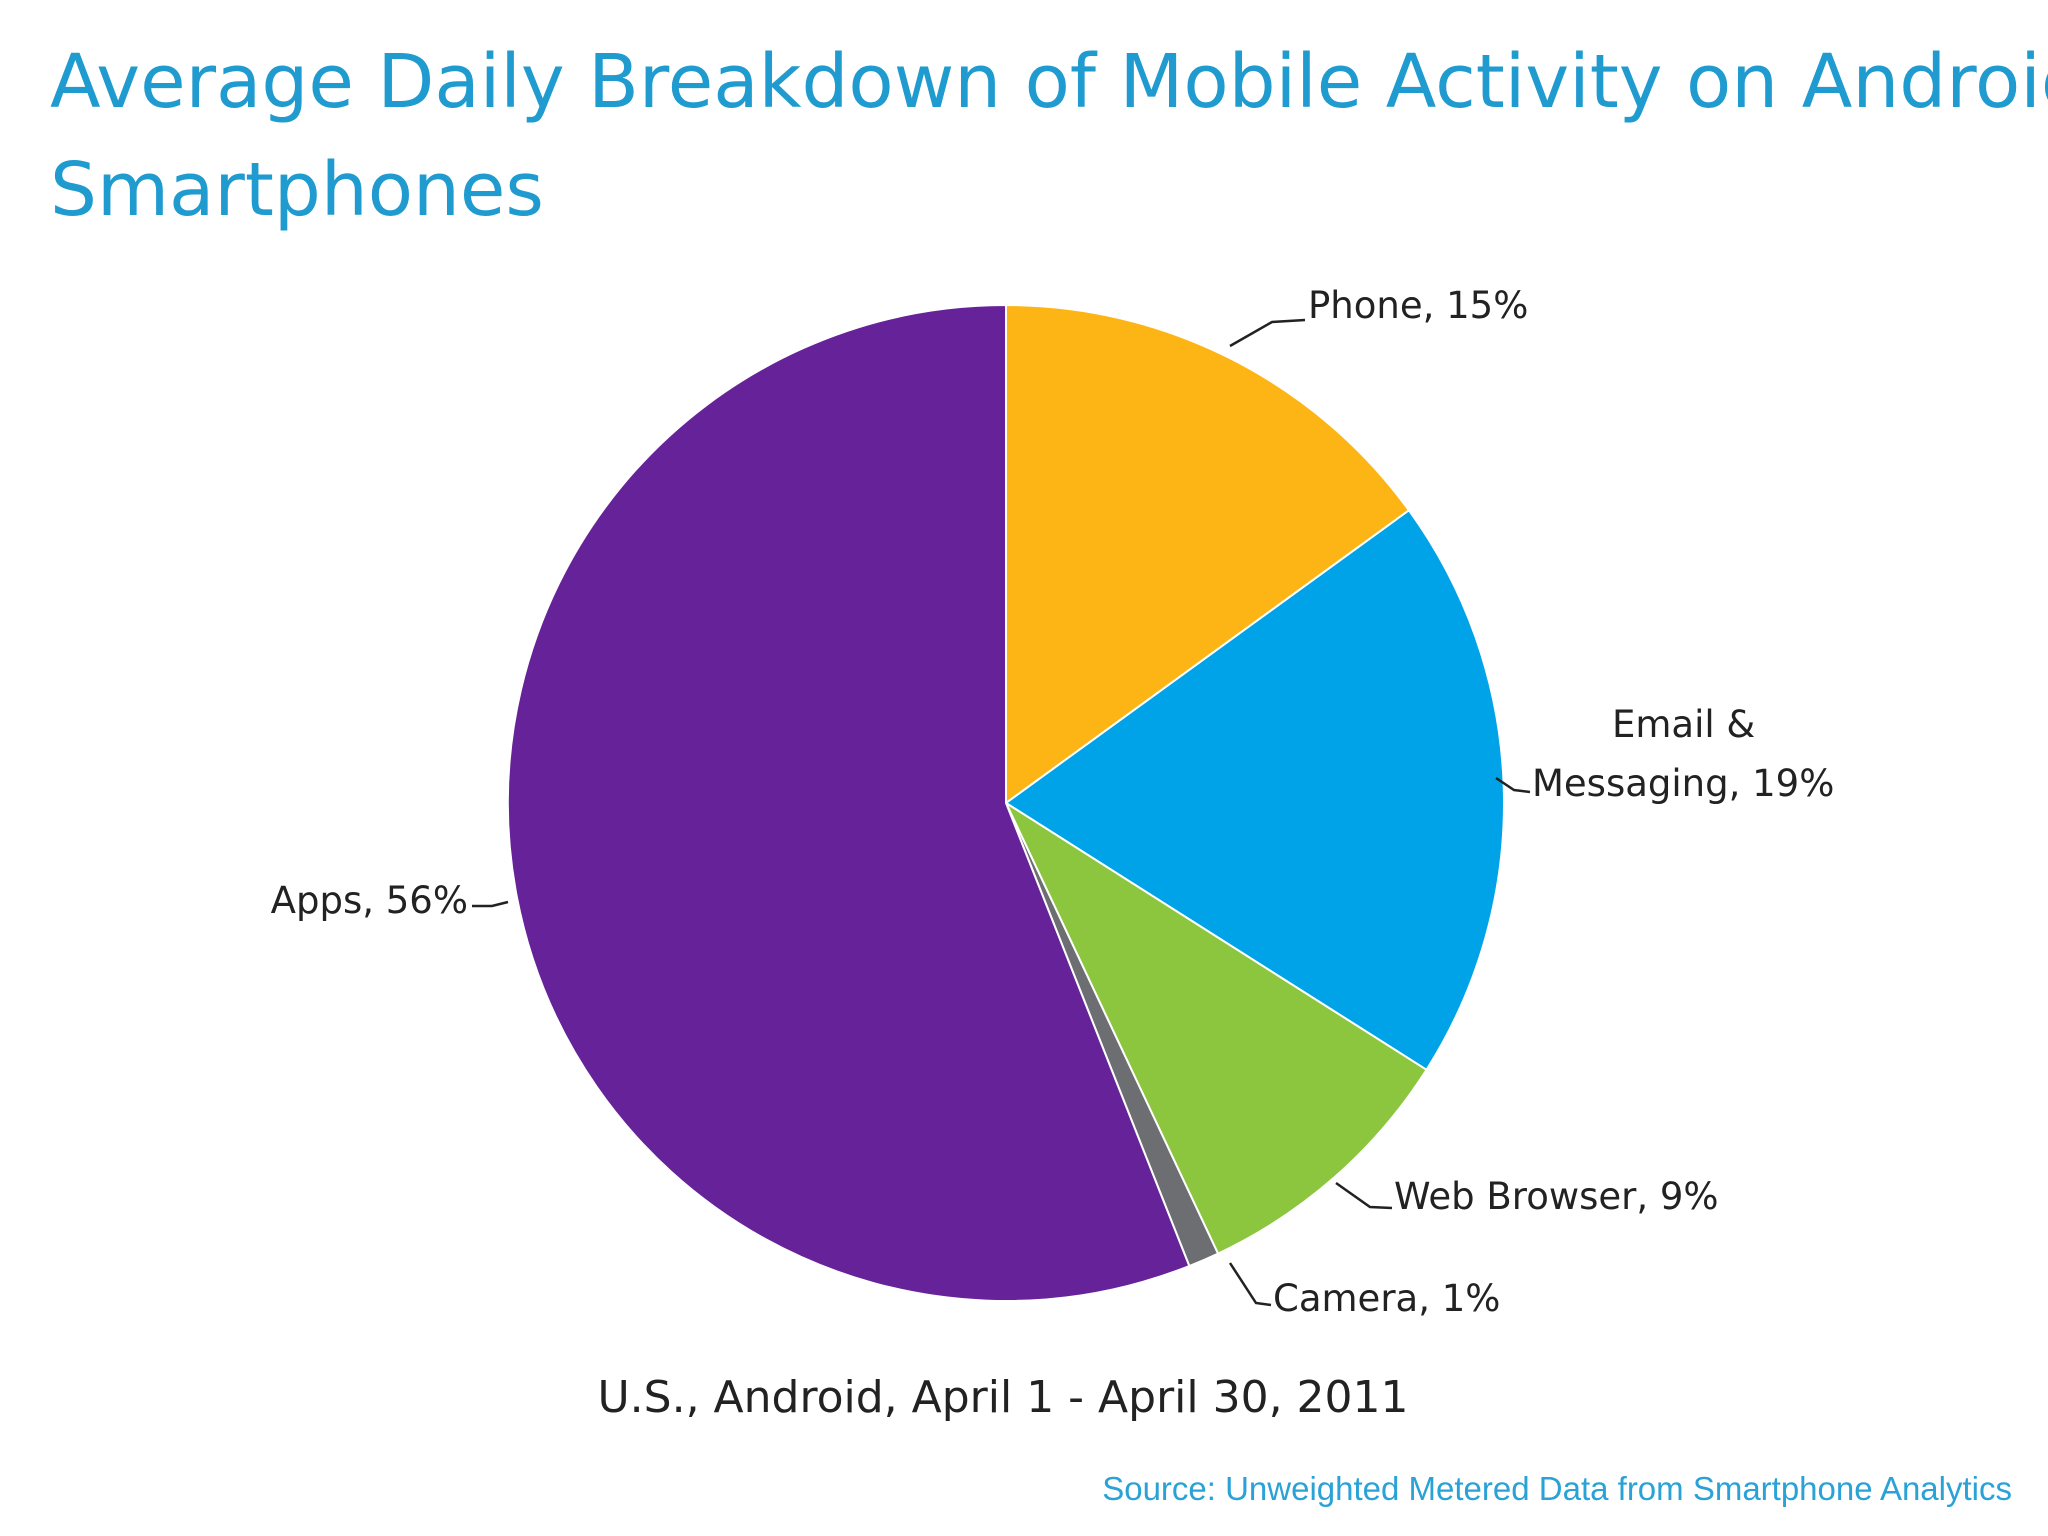  What do you see at coordinates (1386, 1298) in the screenshot?
I see `label-camera: Camera, 1%` at bounding box center [1386, 1298].